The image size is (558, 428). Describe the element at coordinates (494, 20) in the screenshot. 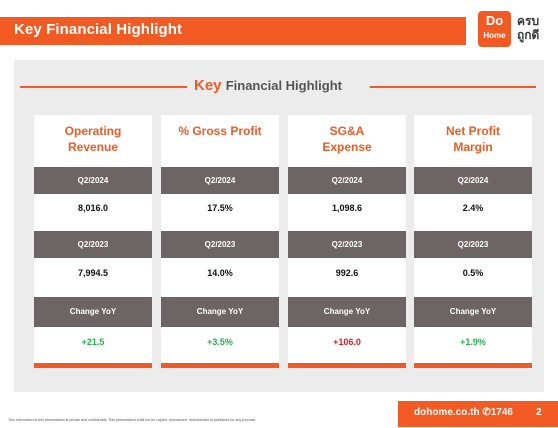

I see `logo-text-do: Do` at that location.